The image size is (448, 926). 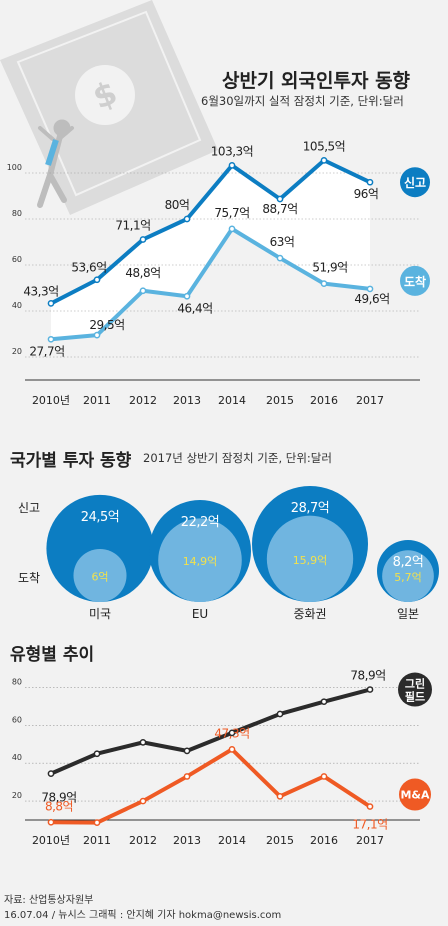 I want to click on source-note: 자료: 산업통상자원부, so click(x=49, y=900).